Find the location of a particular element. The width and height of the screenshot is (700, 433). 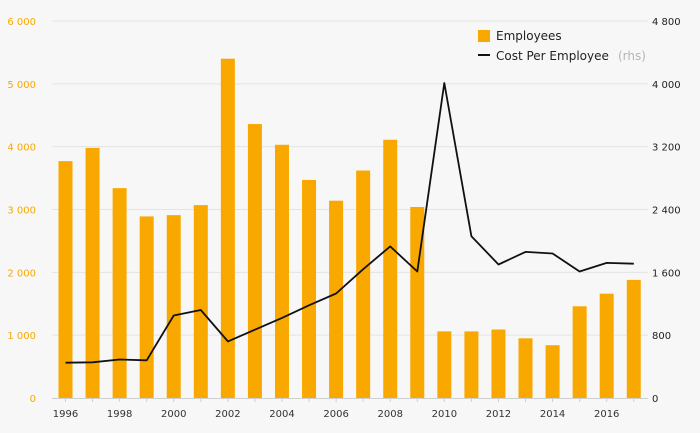

y-left-tick-label: 0 is located at coordinates (33, 399).